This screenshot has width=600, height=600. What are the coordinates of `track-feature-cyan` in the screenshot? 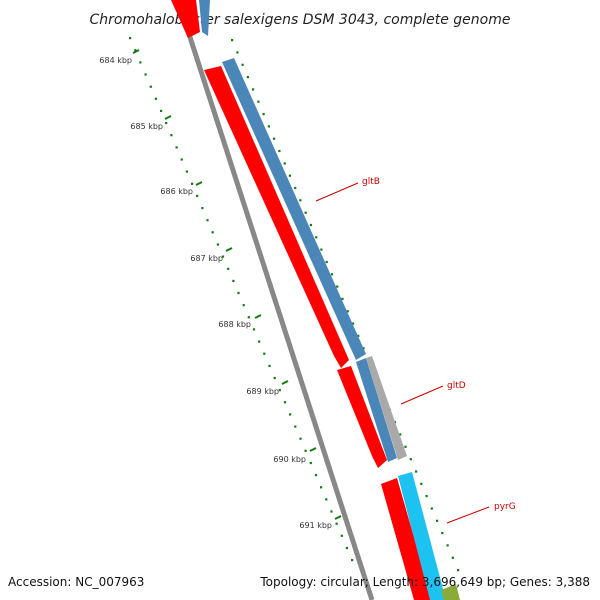 It's located at (422, 536).